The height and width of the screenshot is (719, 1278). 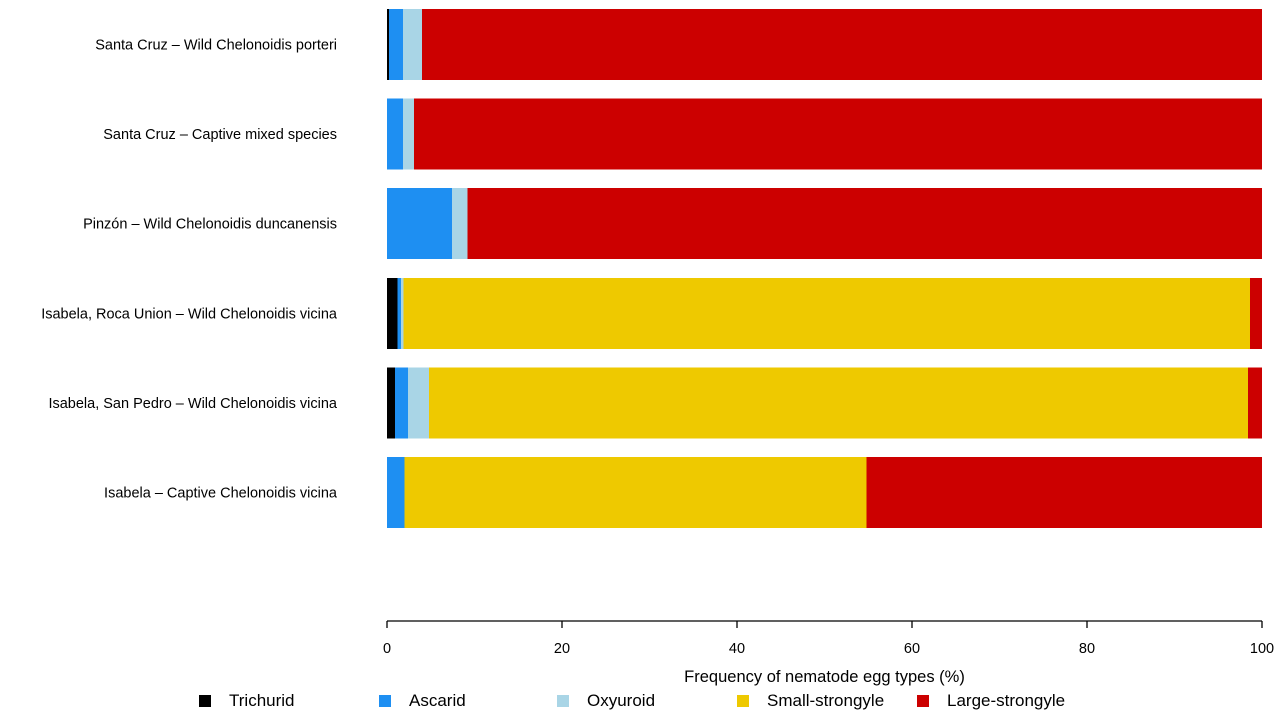 What do you see at coordinates (825, 700) in the screenshot?
I see `legend-label: Small-strongyle` at bounding box center [825, 700].